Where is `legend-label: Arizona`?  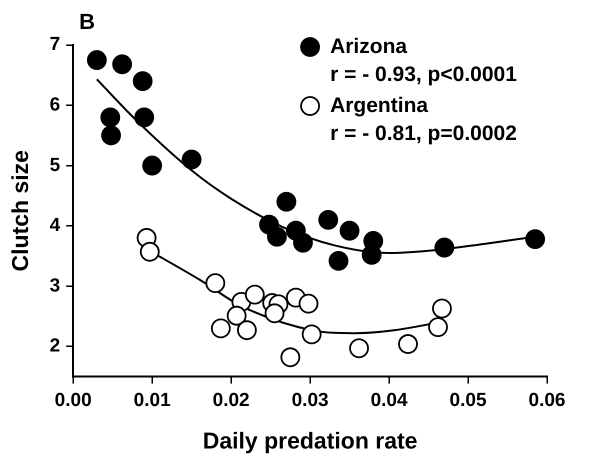 legend-label: Arizona is located at coordinates (369, 46).